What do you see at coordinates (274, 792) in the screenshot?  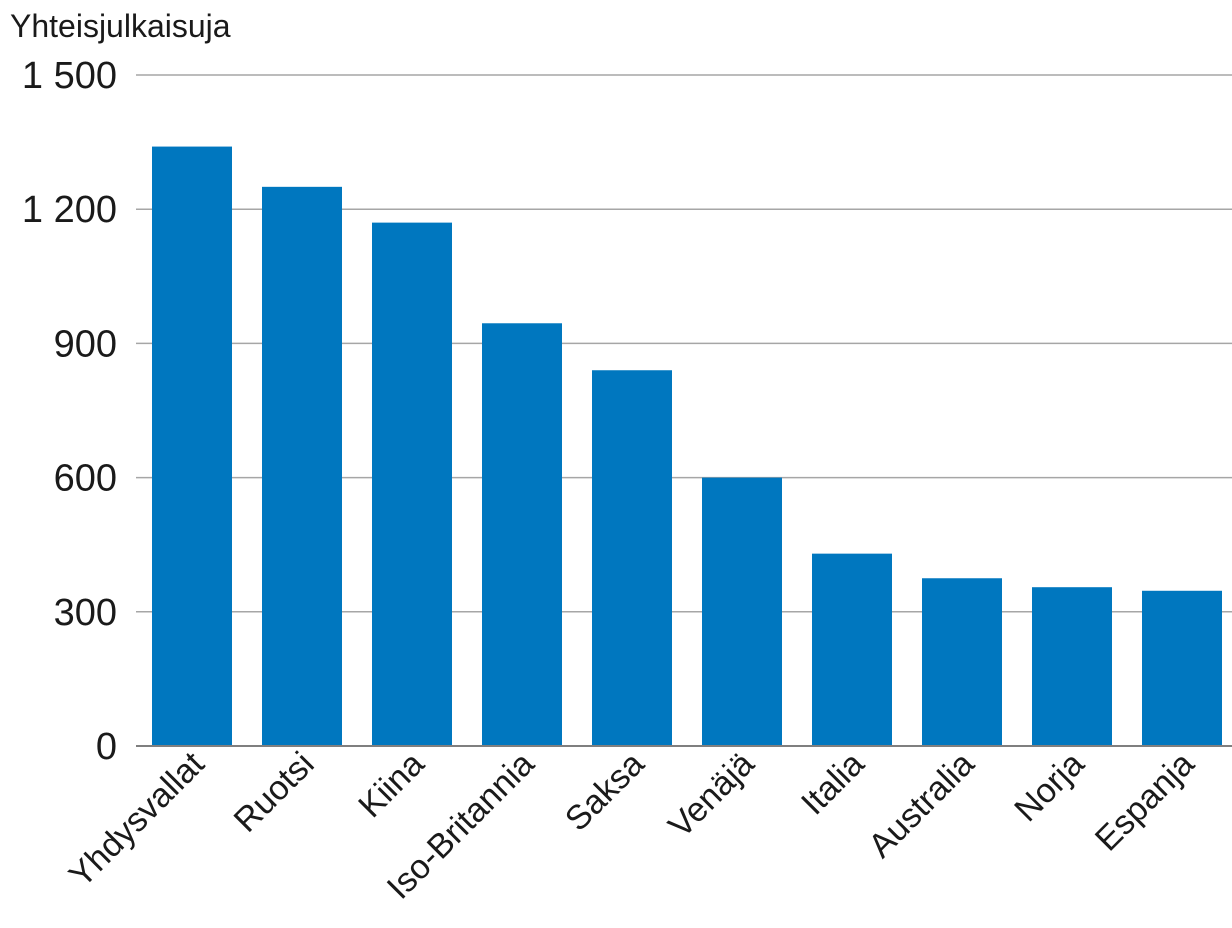 I see `x-tick-label: Ruotsi` at bounding box center [274, 792].